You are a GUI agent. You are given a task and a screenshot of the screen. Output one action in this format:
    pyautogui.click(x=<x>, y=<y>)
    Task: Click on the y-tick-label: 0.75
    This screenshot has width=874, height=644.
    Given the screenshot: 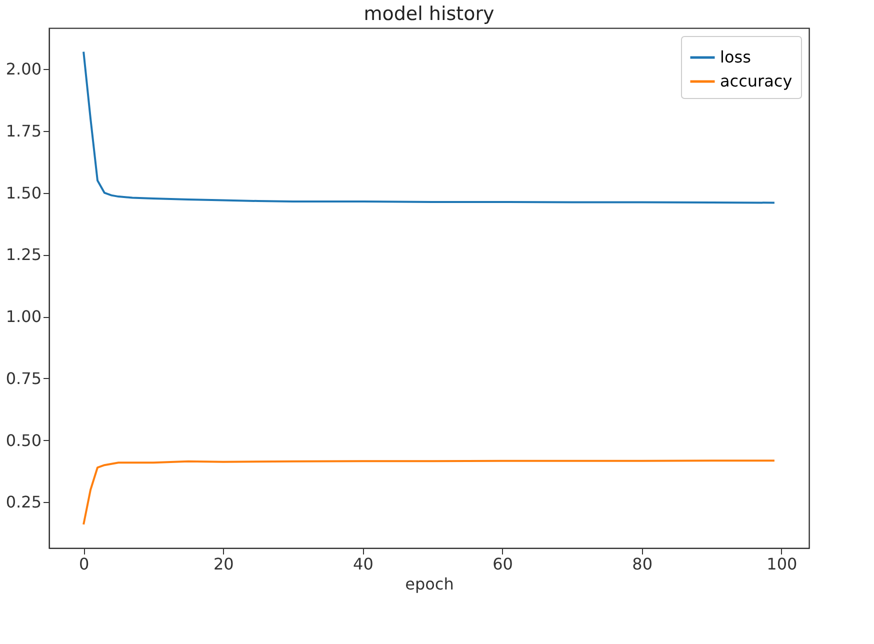 What is the action you would take?
    pyautogui.click(x=24, y=378)
    